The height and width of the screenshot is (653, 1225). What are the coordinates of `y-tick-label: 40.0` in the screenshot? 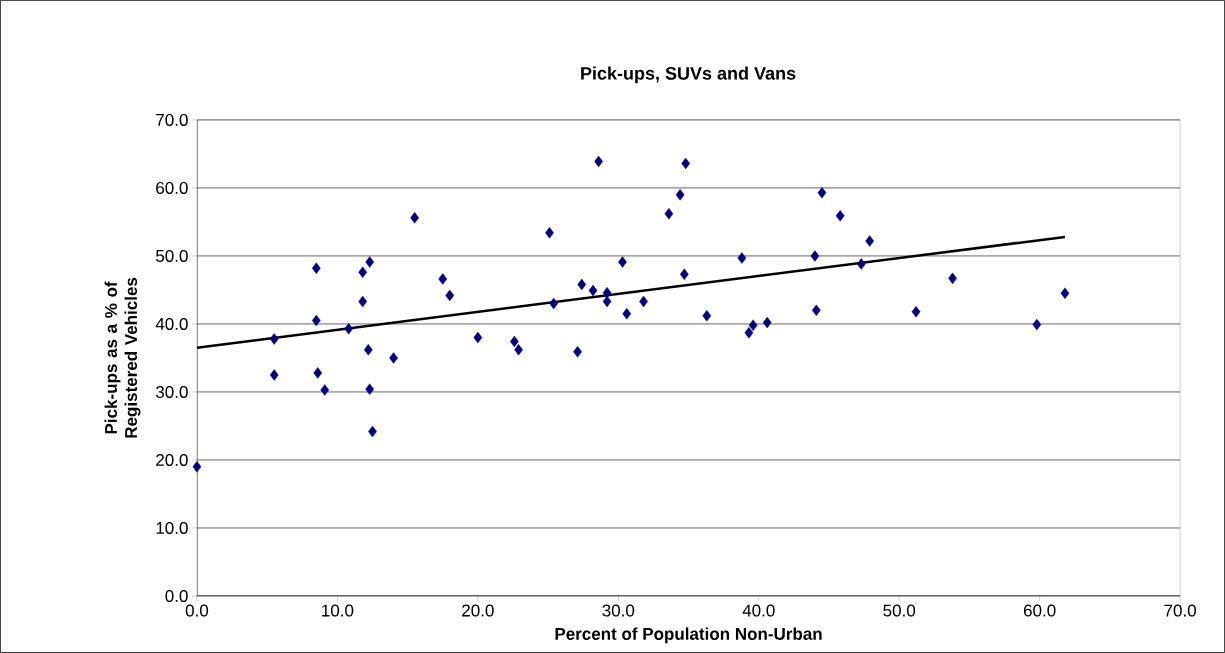 It's located at (171, 324).